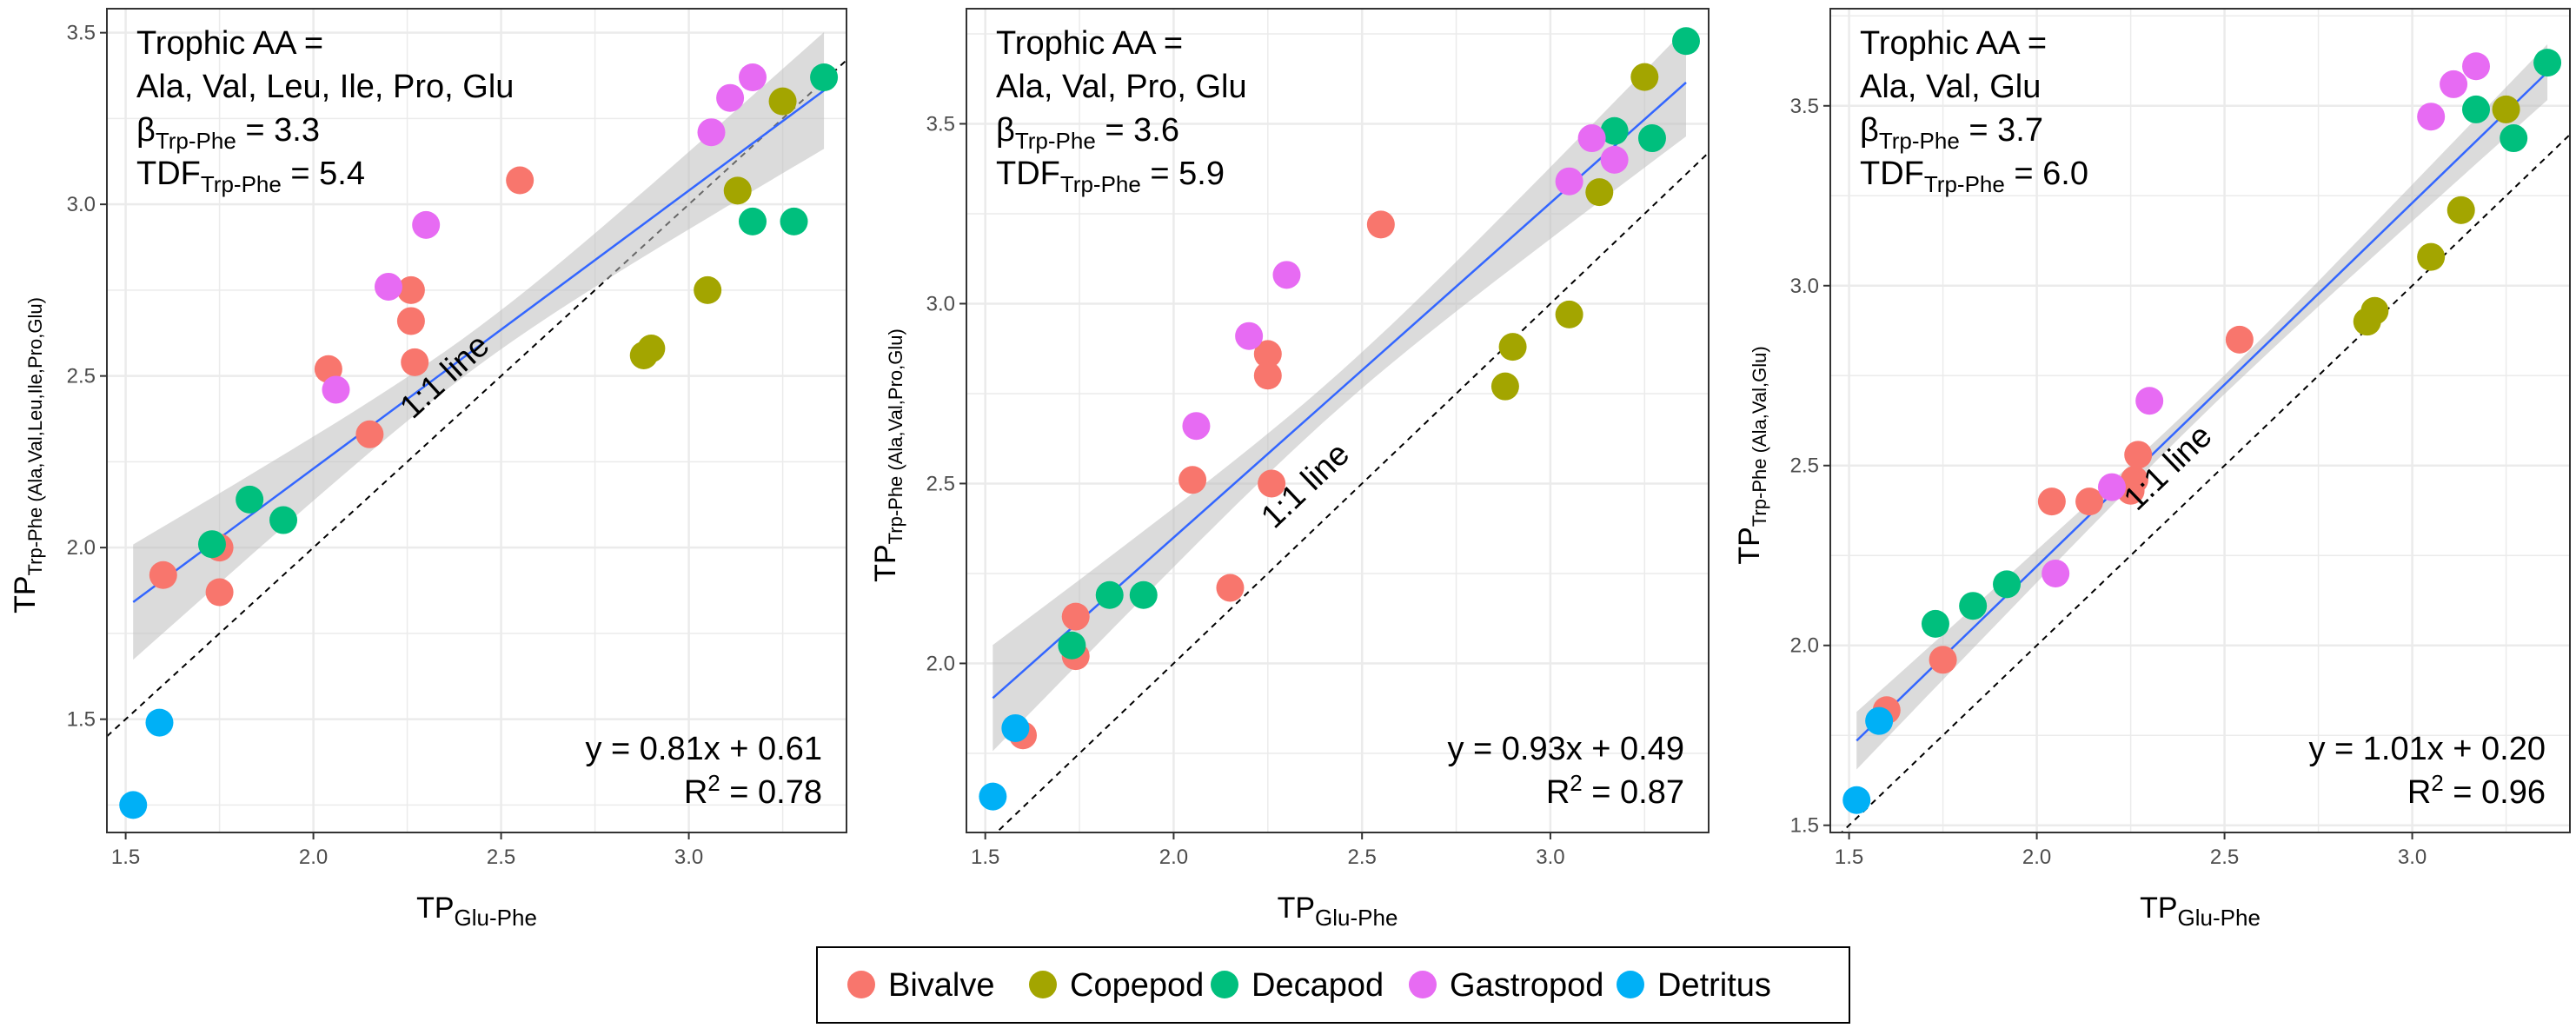  What do you see at coordinates (81, 33) in the screenshot?
I see `y-tick-label: 3.5` at bounding box center [81, 33].